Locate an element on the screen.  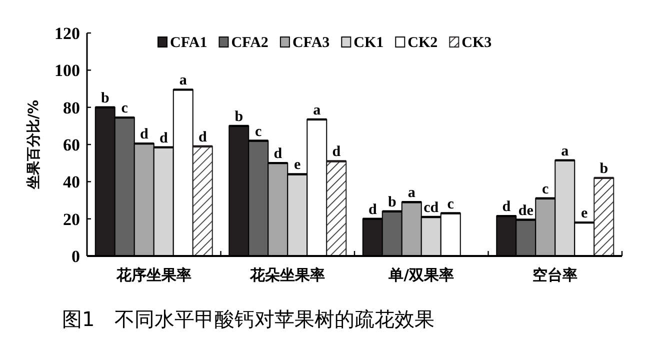
x-tick-label: 空台率 is located at coordinates (555, 275).